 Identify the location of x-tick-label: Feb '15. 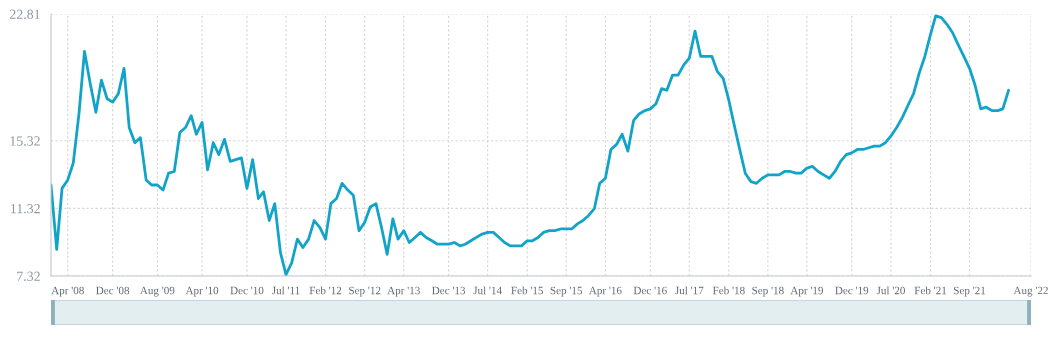
(527, 290).